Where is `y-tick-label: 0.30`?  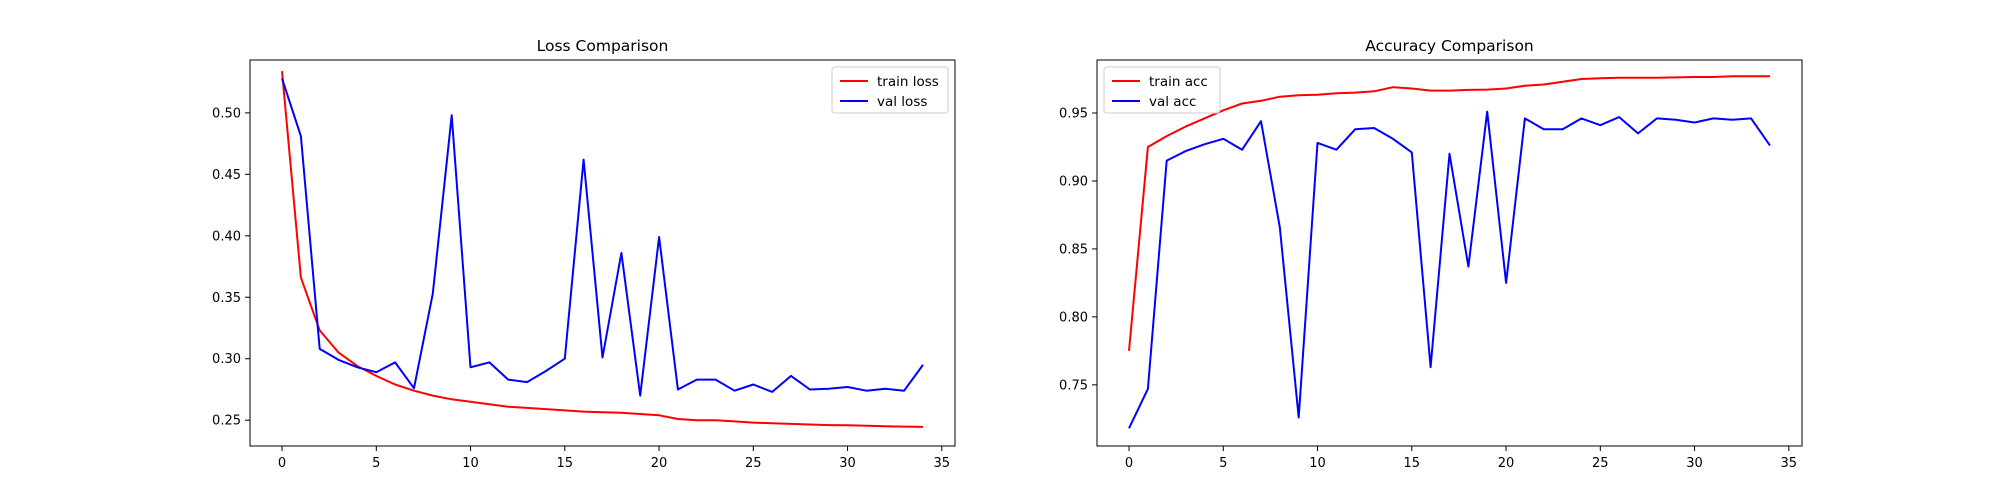
y-tick-label: 0.30 is located at coordinates (226, 359).